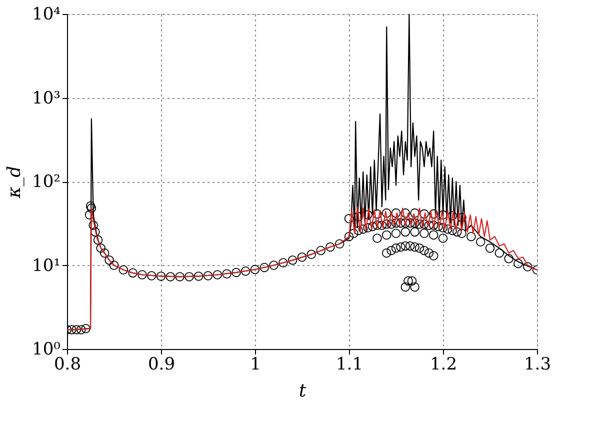 The width and height of the screenshot is (589, 446). Describe the element at coordinates (46, 98) in the screenshot. I see `y-tick-label: 10³` at that location.